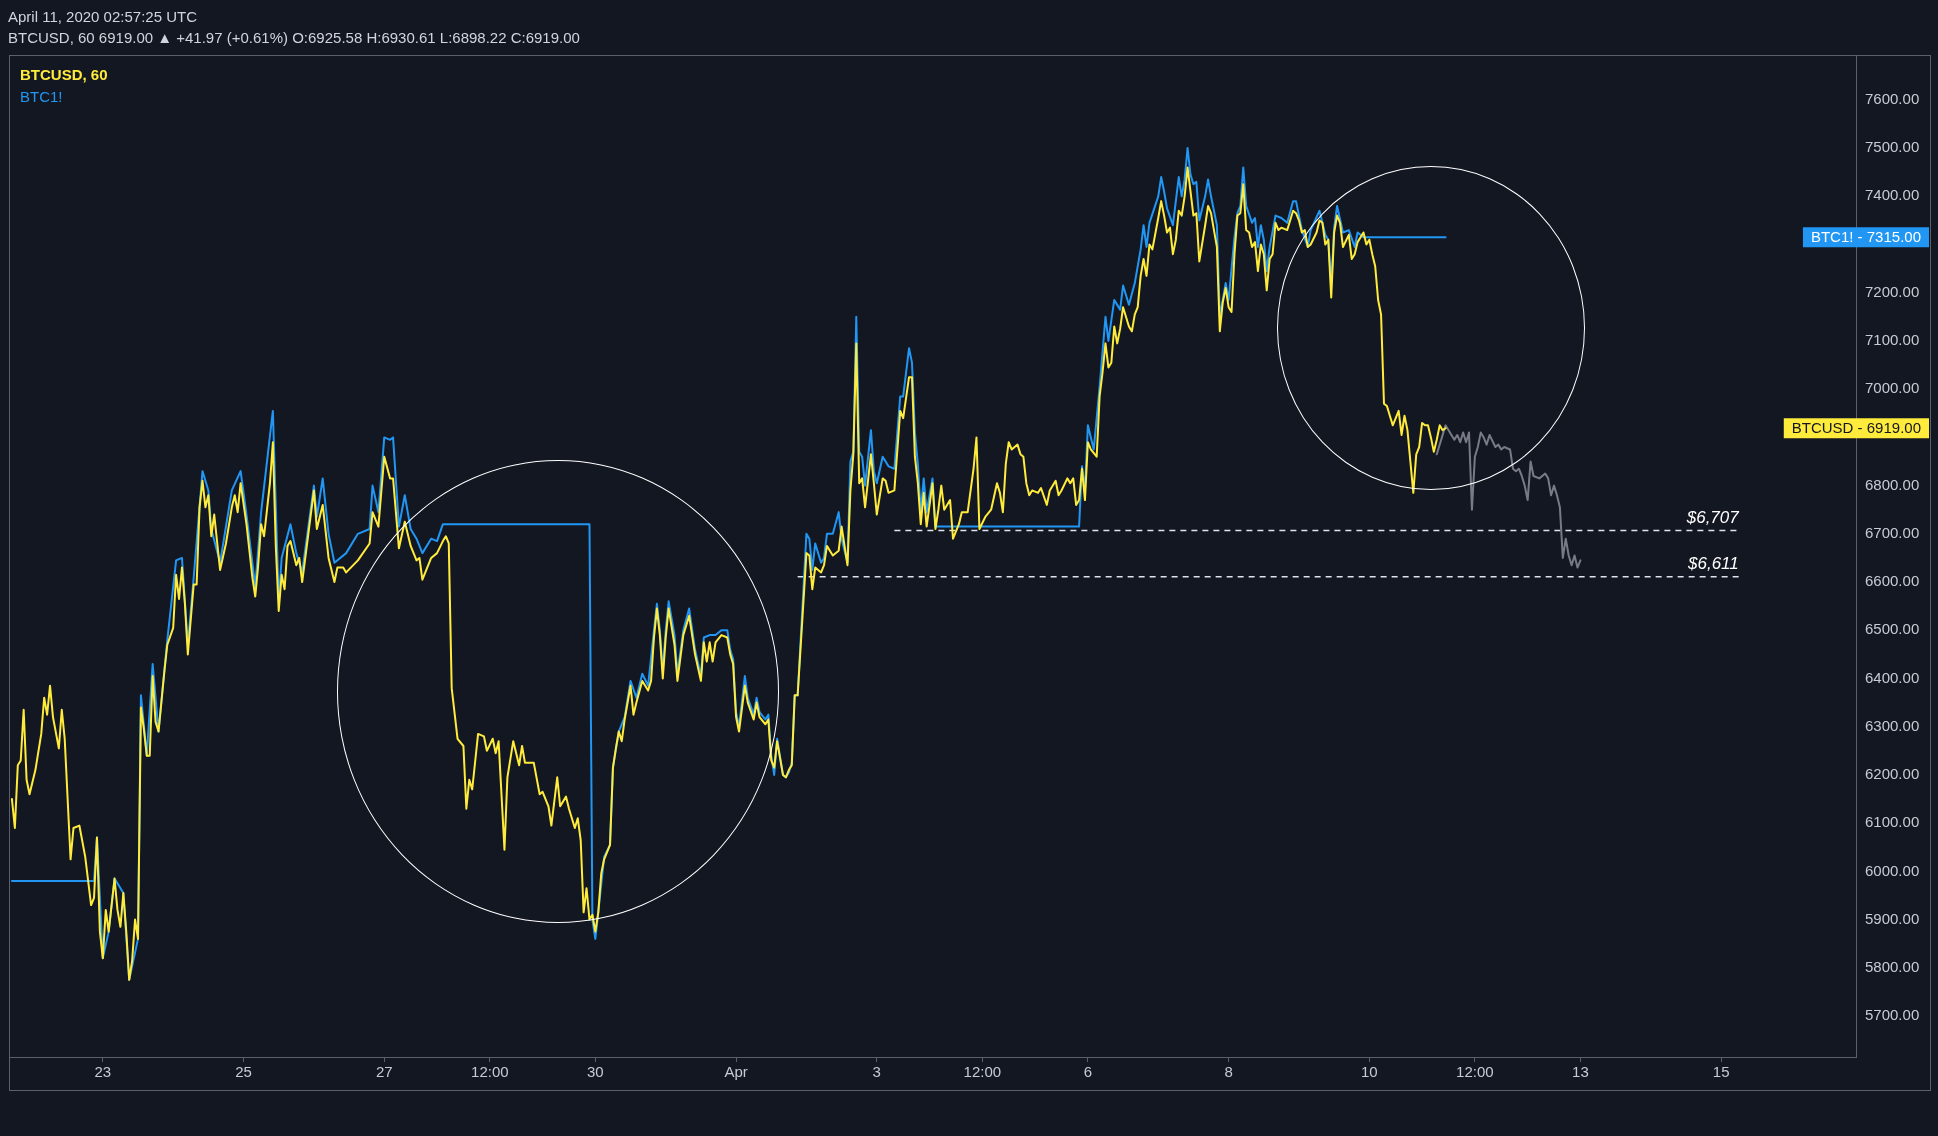 The image size is (1938, 1136). Describe the element at coordinates (1892, 340) in the screenshot. I see `y-tick-label: 7100.00` at that location.